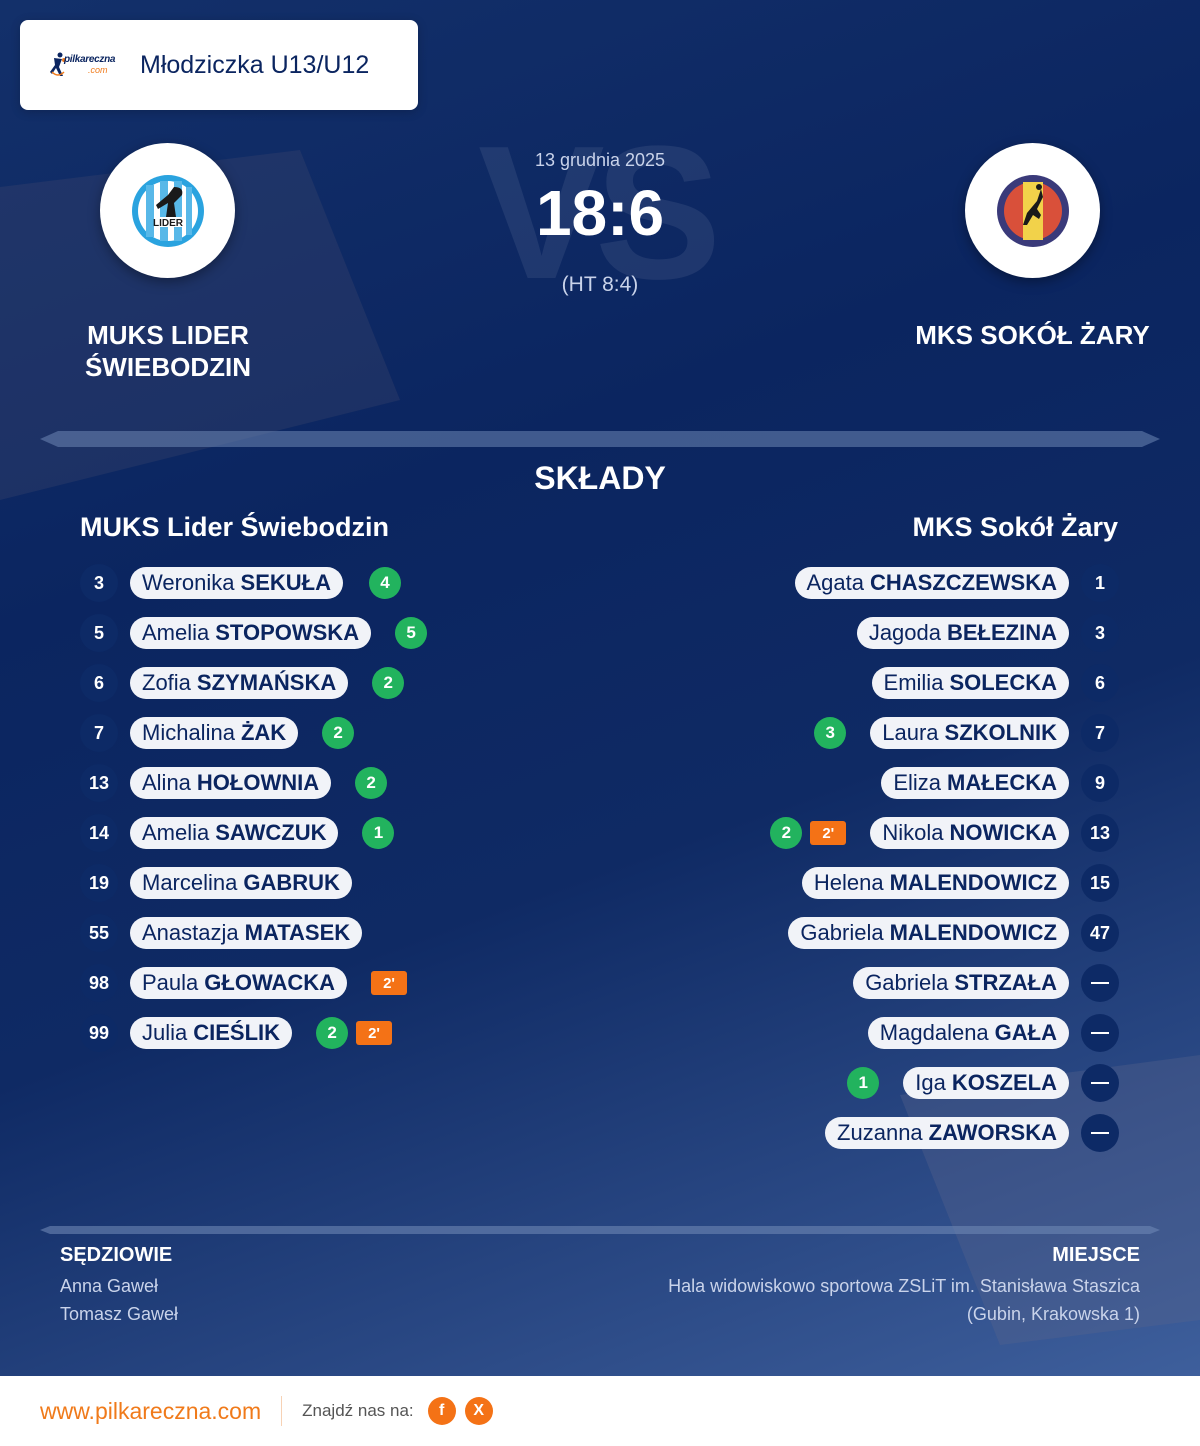 The width and height of the screenshot is (1200, 1446). Describe the element at coordinates (600, 1411) in the screenshot. I see `footer-bar: www.pilkareczna.com Znajdź nas na: f X` at that location.